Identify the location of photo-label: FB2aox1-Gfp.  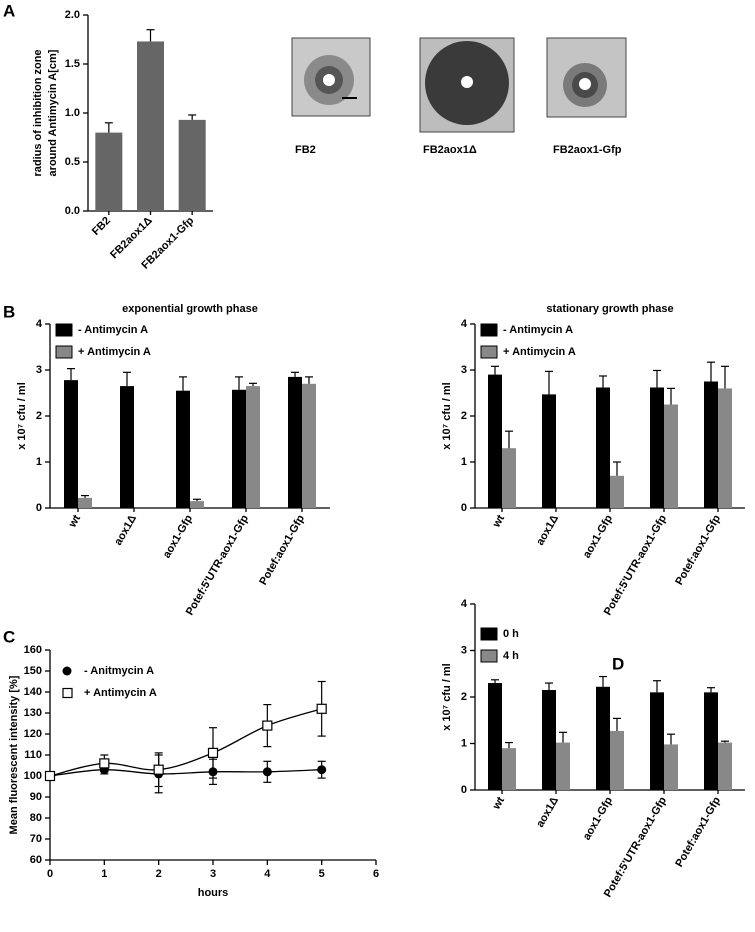
(587, 150).